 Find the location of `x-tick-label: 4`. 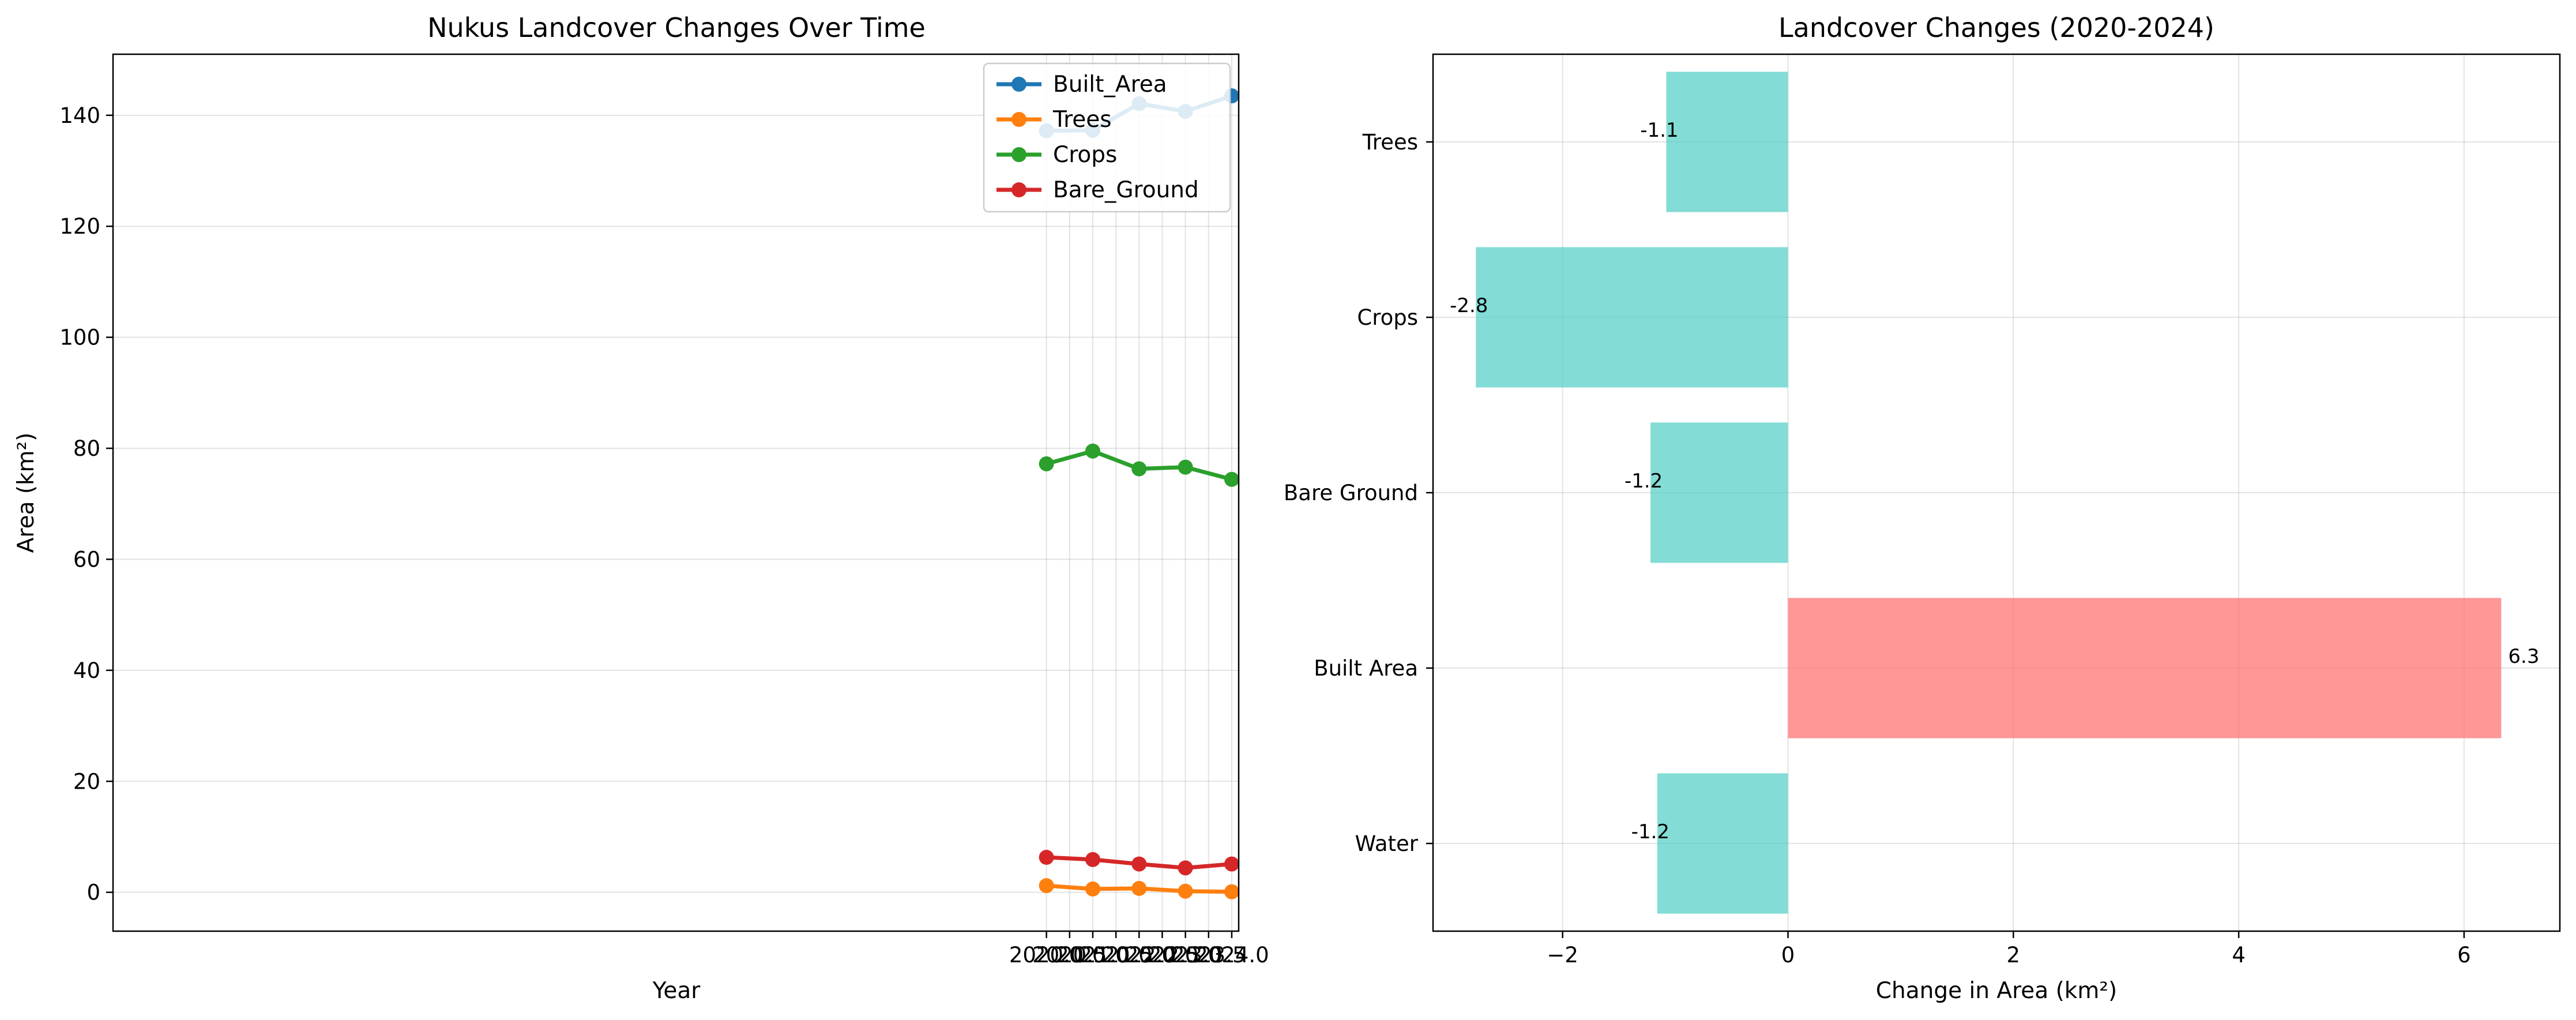

x-tick-label: 4 is located at coordinates (2239, 955).